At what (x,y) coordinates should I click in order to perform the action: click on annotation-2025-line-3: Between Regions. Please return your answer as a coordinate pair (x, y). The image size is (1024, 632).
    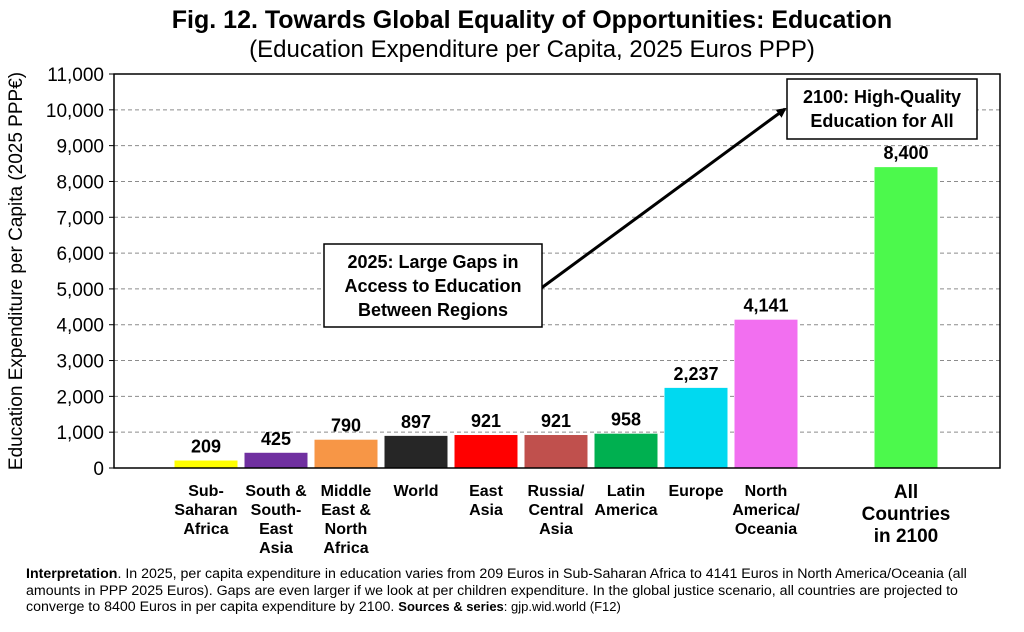
    Looking at the image, I should click on (433, 310).